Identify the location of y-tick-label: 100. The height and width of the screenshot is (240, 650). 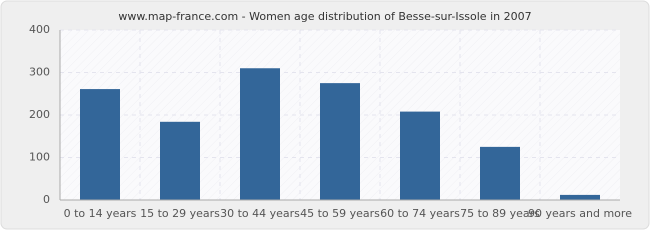
(39, 157).